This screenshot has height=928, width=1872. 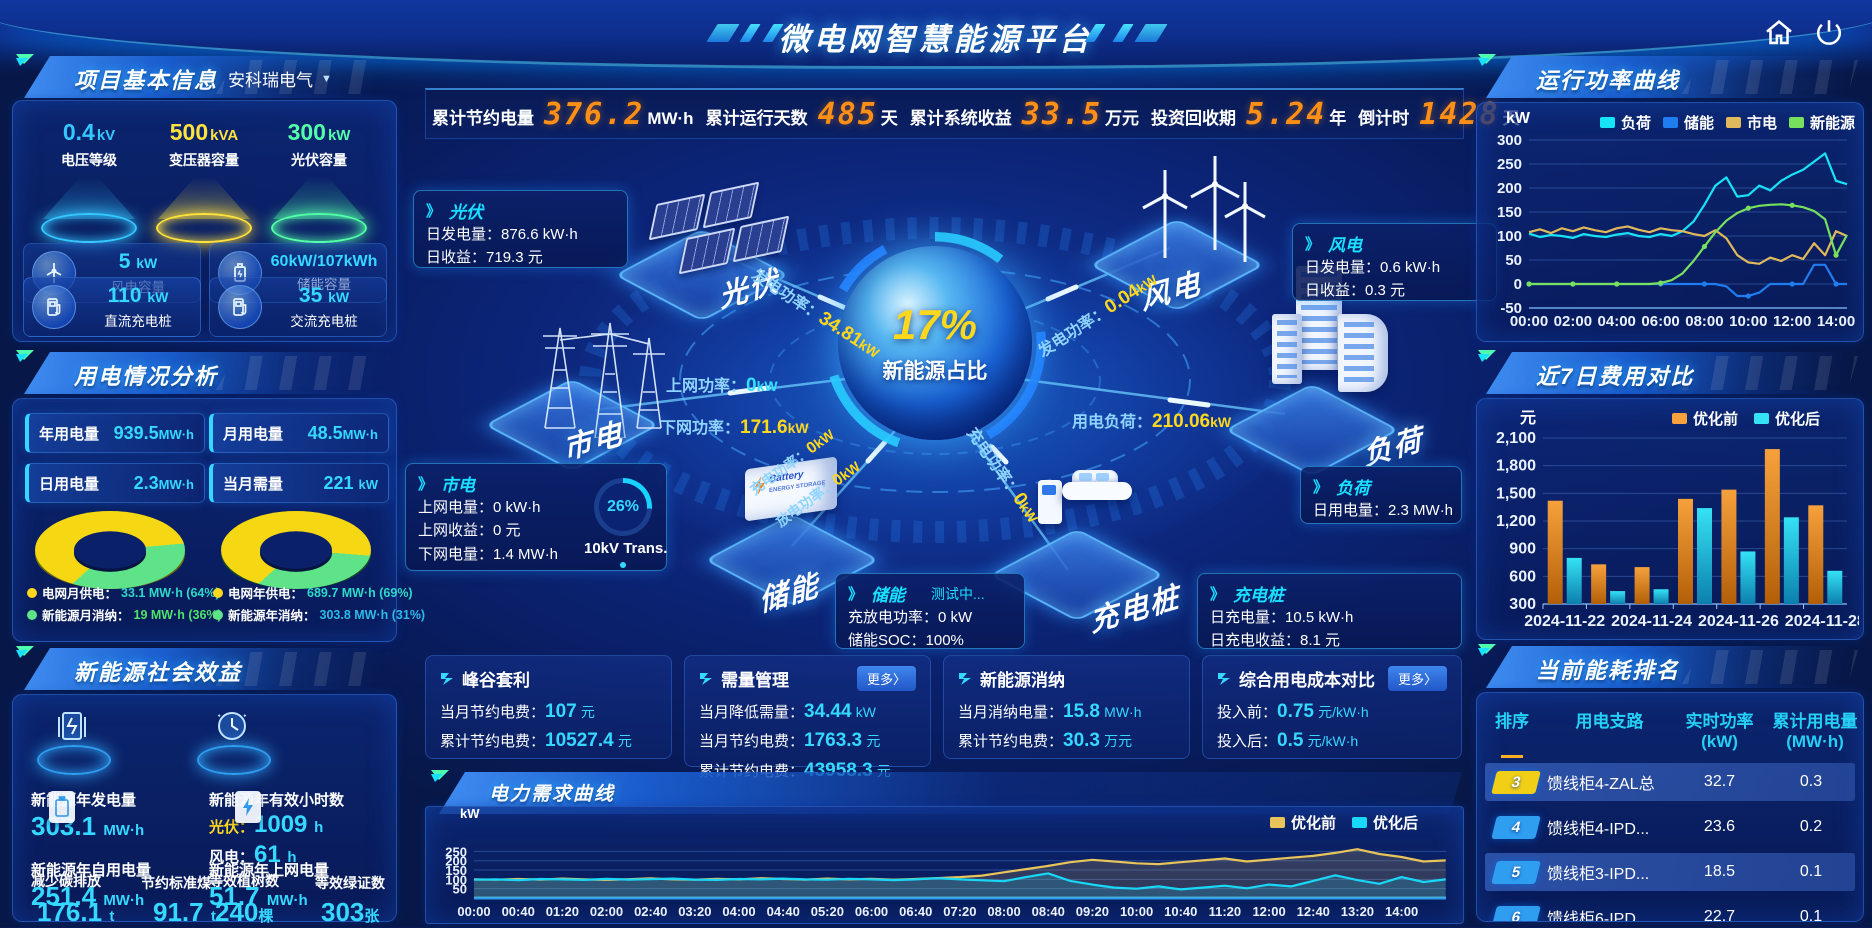 I want to click on gen-value: 303.1 MW·h, so click(x=88, y=826).